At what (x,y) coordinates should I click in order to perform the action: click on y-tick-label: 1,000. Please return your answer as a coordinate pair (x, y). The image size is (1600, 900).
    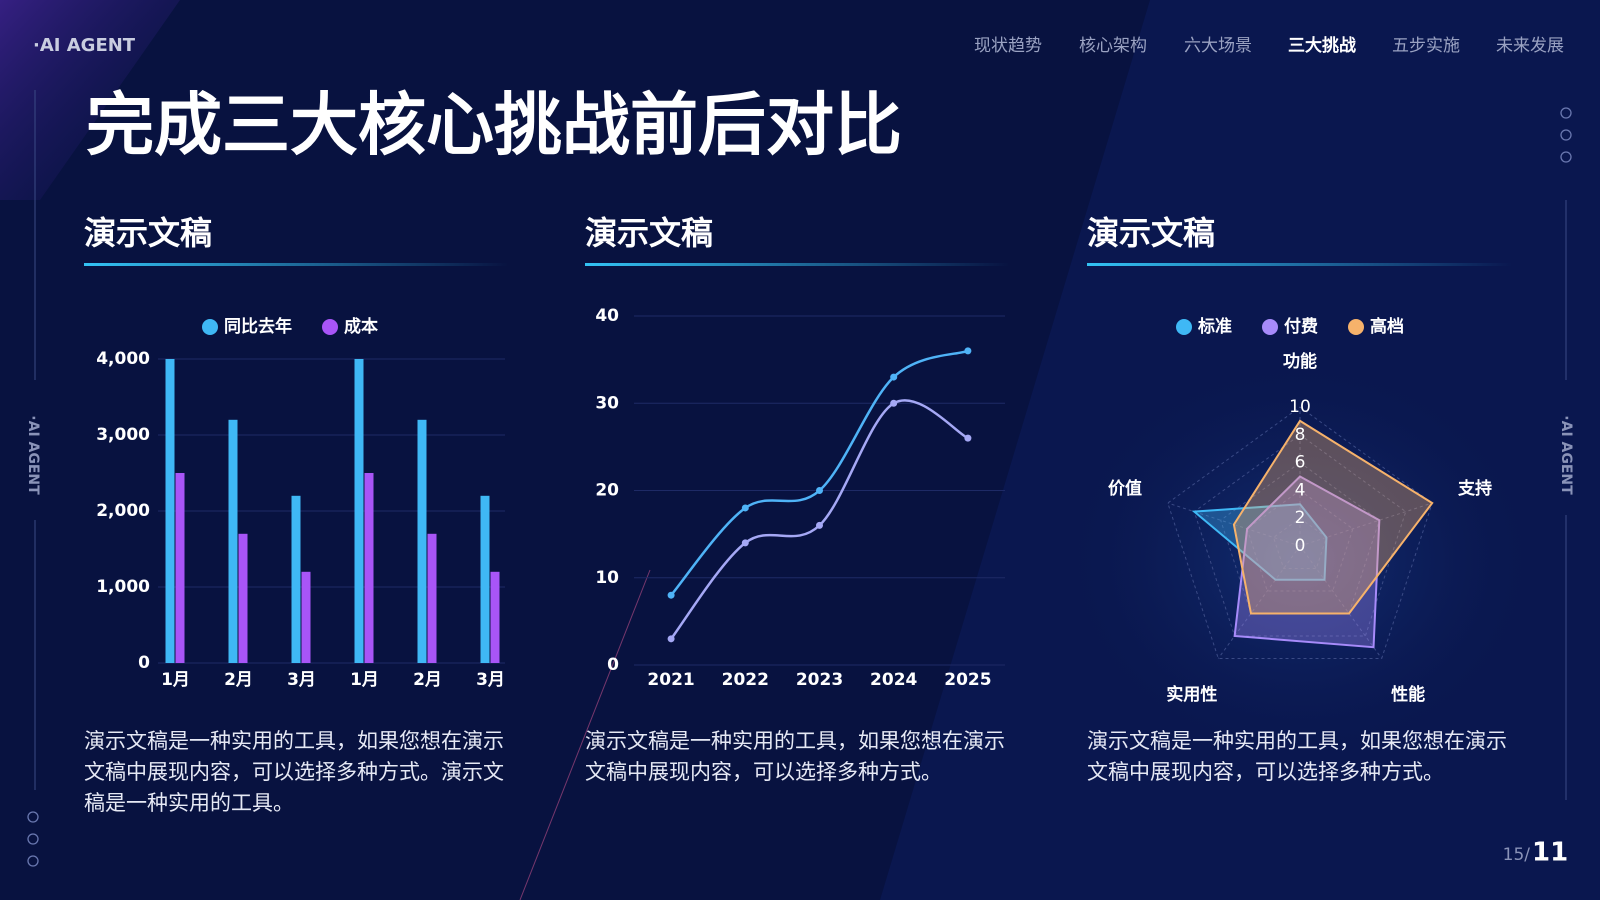
    Looking at the image, I should click on (123, 587).